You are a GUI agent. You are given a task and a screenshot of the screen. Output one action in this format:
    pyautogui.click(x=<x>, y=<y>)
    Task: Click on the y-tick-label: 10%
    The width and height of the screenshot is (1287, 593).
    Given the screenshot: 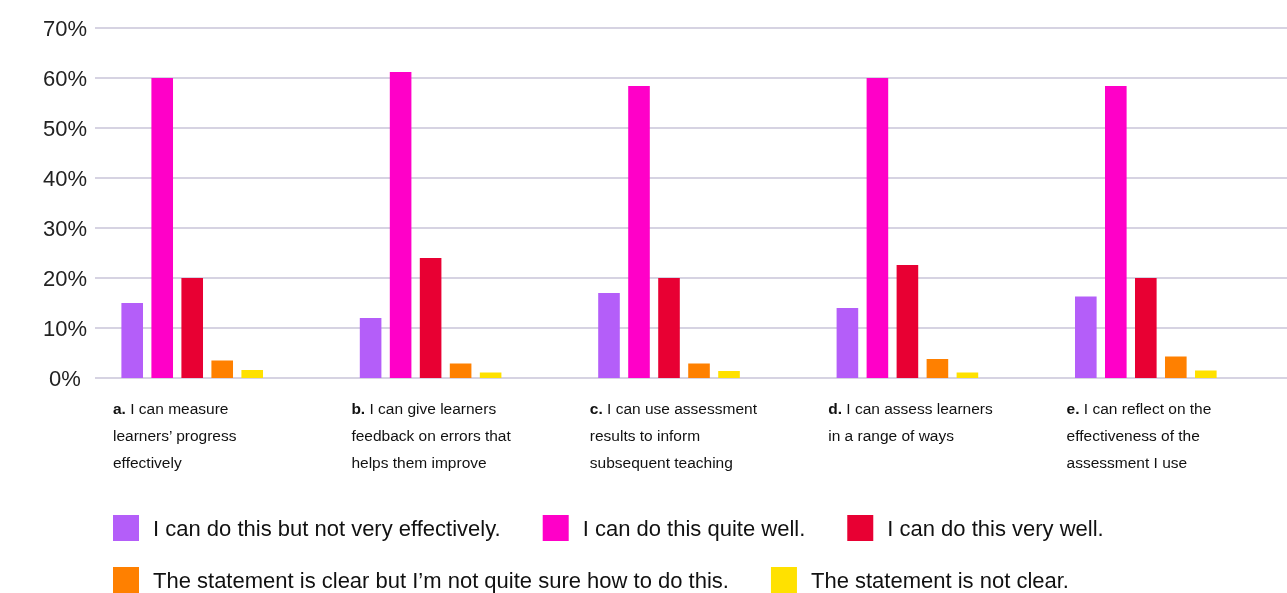 What is the action you would take?
    pyautogui.click(x=65, y=328)
    